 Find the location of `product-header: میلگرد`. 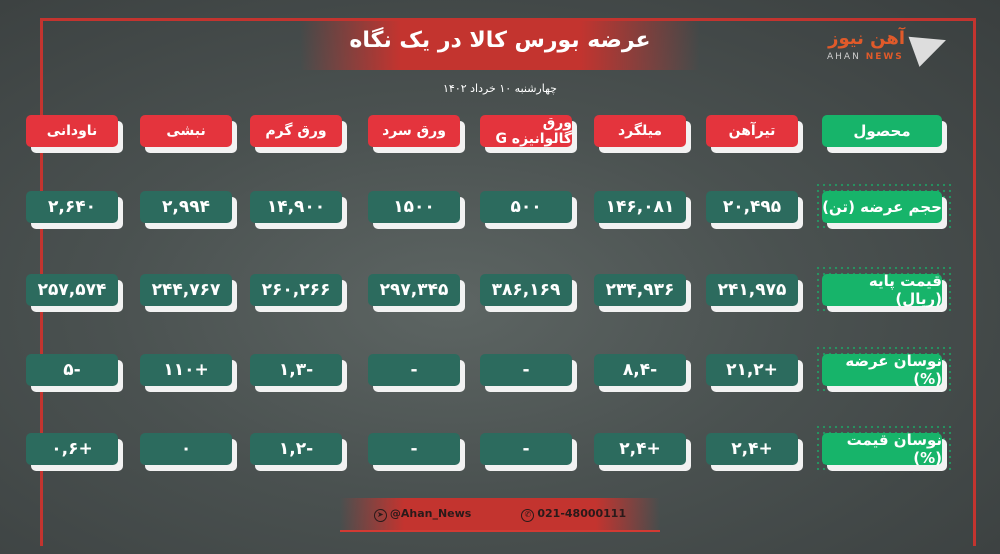

product-header: میلگرد is located at coordinates (640, 131).